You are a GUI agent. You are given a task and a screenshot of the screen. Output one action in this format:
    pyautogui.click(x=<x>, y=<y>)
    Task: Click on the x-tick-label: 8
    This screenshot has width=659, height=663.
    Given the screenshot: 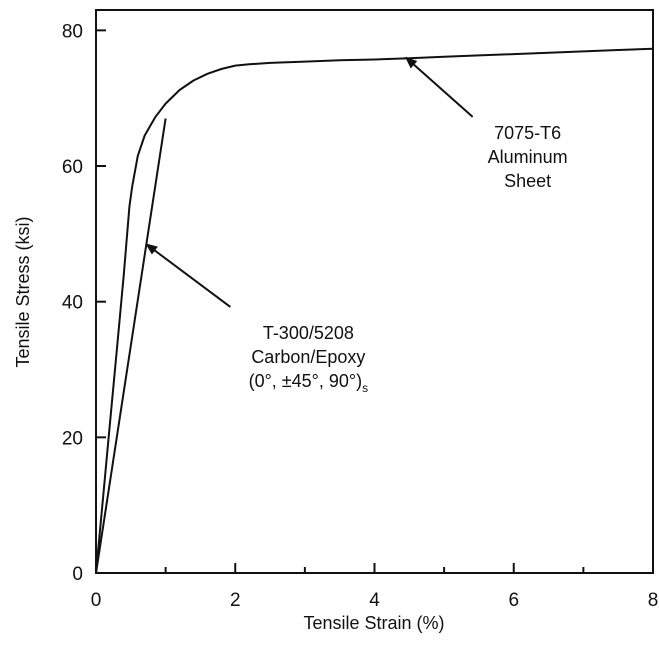 What is the action you would take?
    pyautogui.click(x=653, y=600)
    